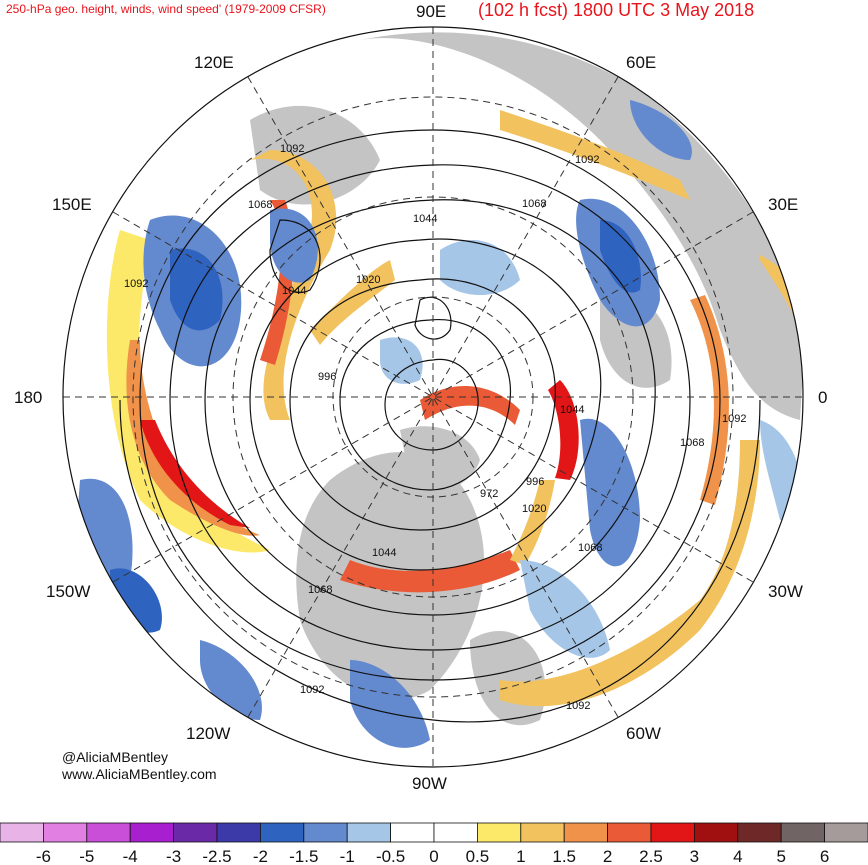  What do you see at coordinates (347, 856) in the screenshot?
I see `colorbar-tick-label: -1` at bounding box center [347, 856].